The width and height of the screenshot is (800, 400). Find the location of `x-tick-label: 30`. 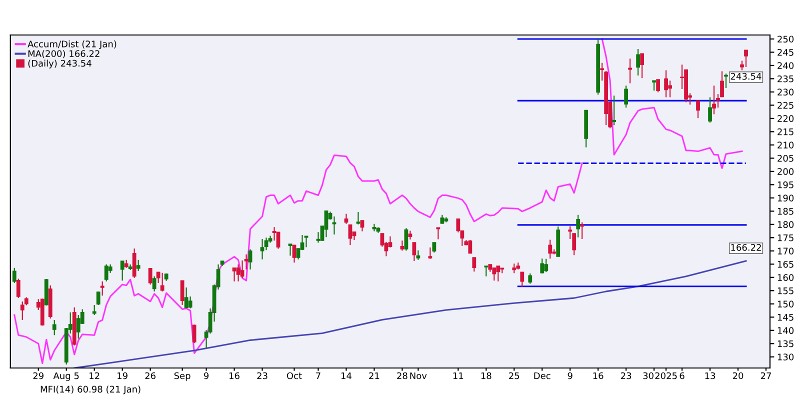

x-tick-label: 30 is located at coordinates (648, 376).